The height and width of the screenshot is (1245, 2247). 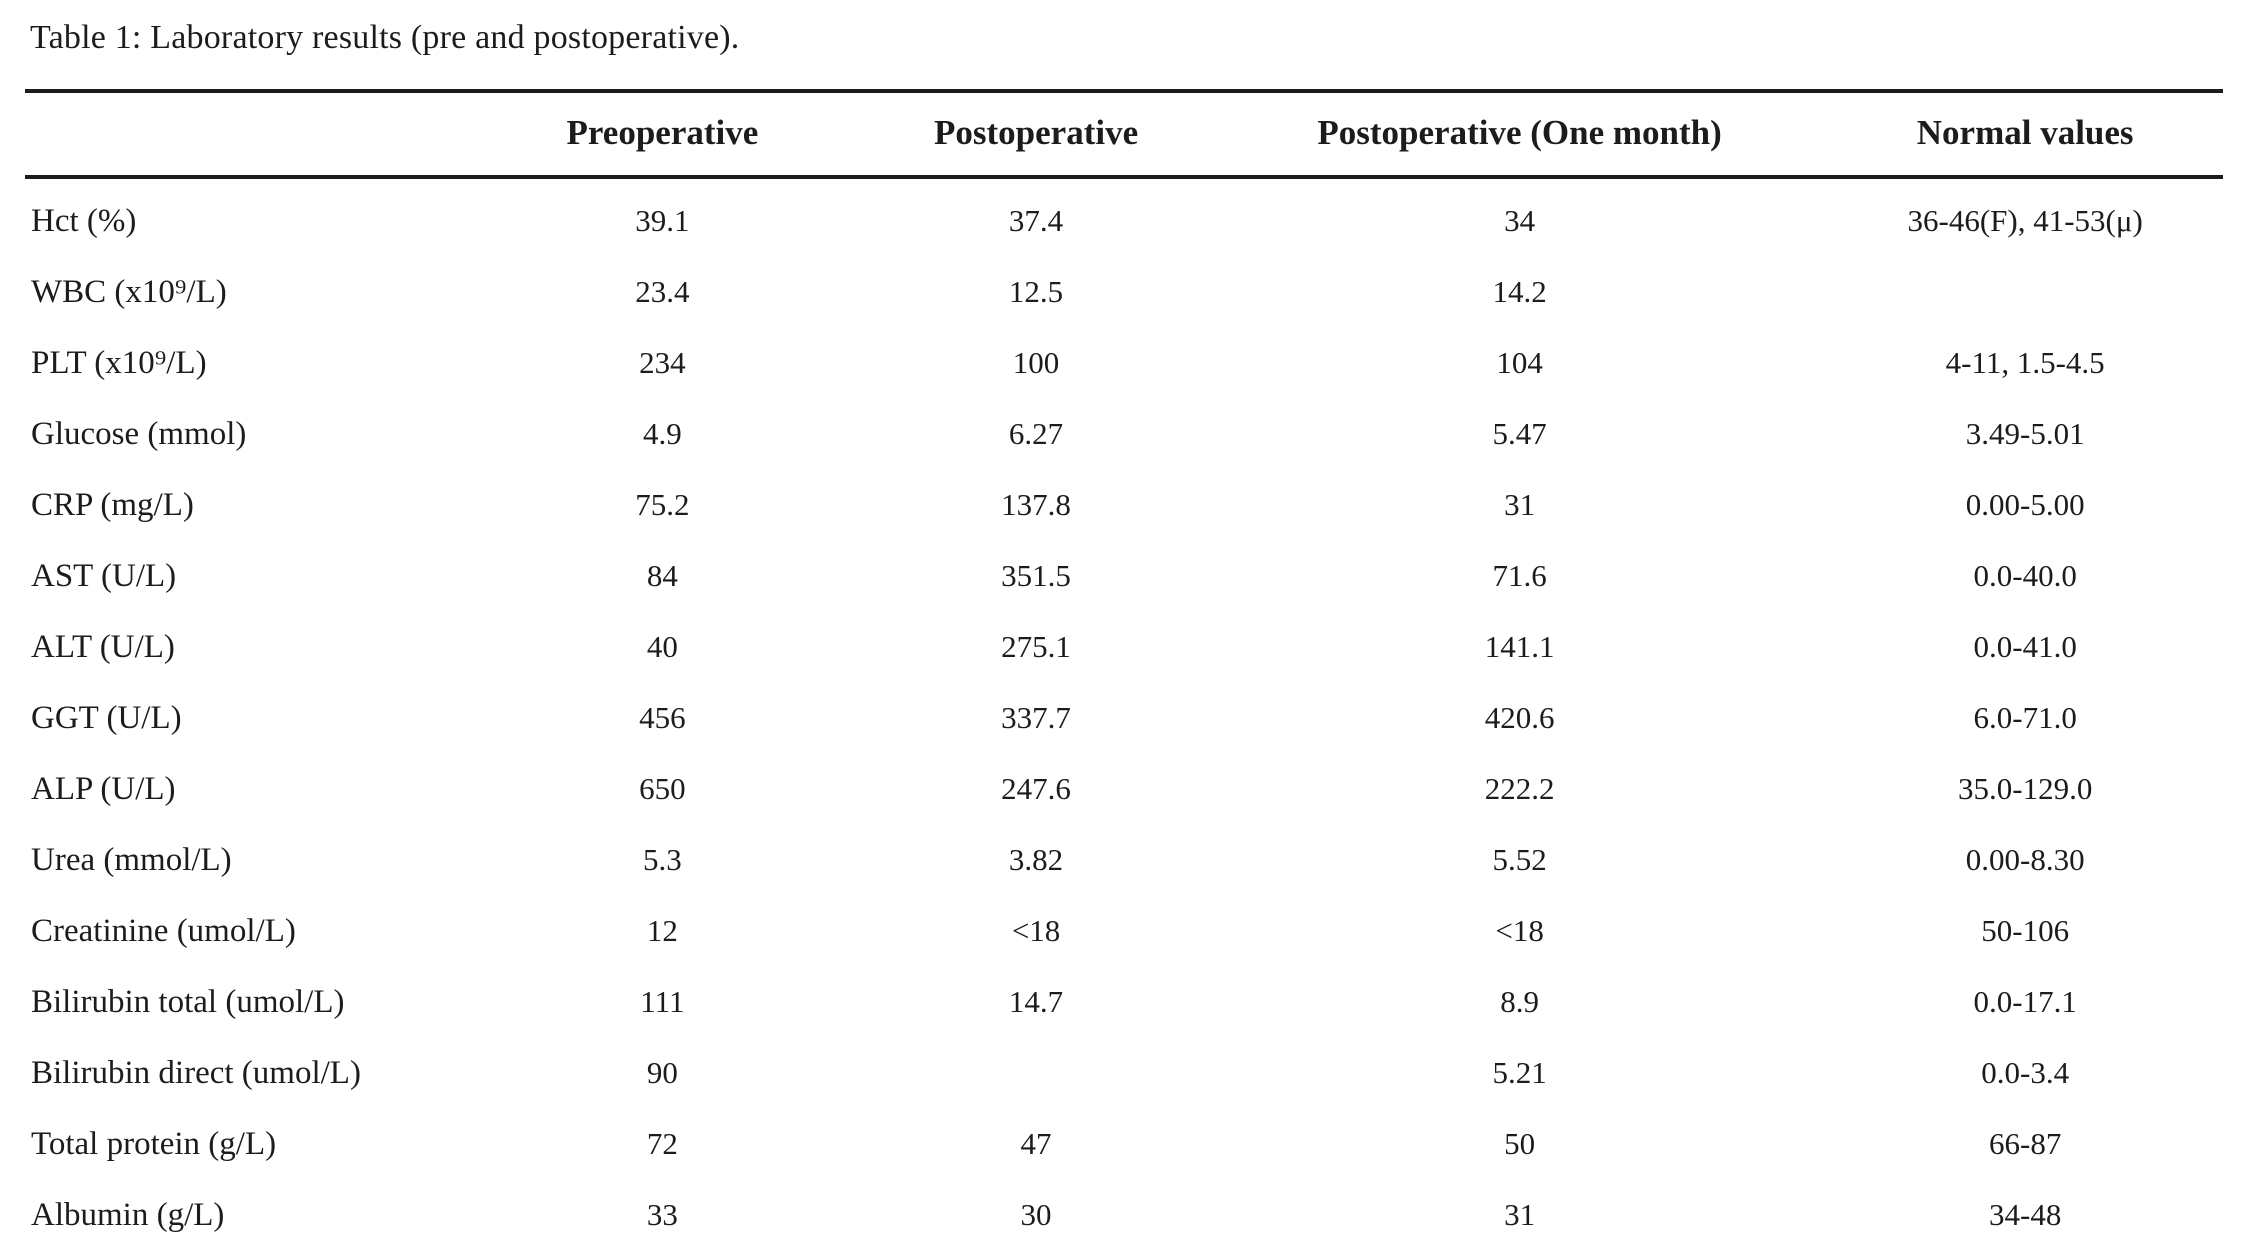 I want to click on row-label: PLT (x10⁹/L), so click(x=119, y=362).